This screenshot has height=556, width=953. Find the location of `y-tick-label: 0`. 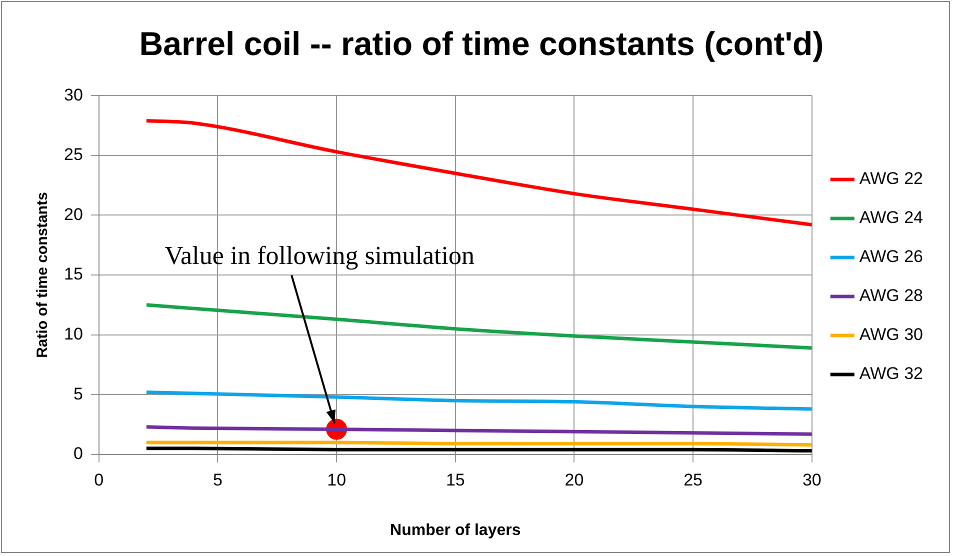

y-tick-label: 0 is located at coordinates (78, 454).